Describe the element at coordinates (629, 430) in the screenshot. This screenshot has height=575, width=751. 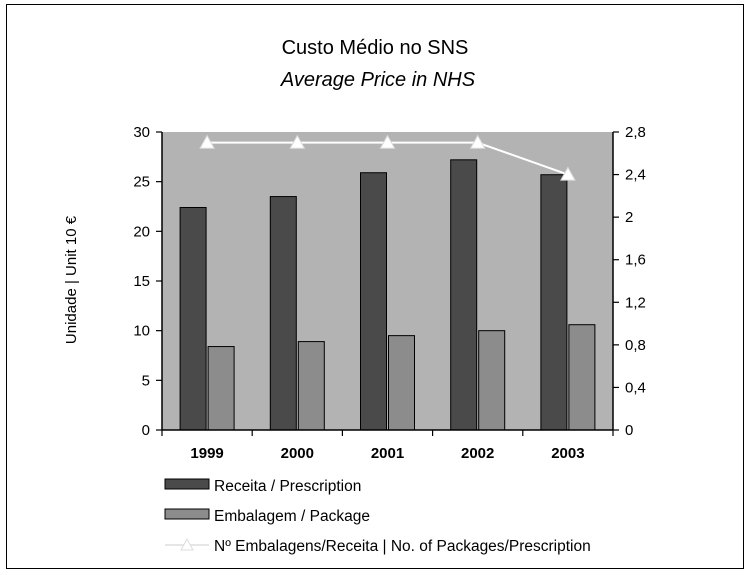
I see `y2-tick-label: 0` at that location.